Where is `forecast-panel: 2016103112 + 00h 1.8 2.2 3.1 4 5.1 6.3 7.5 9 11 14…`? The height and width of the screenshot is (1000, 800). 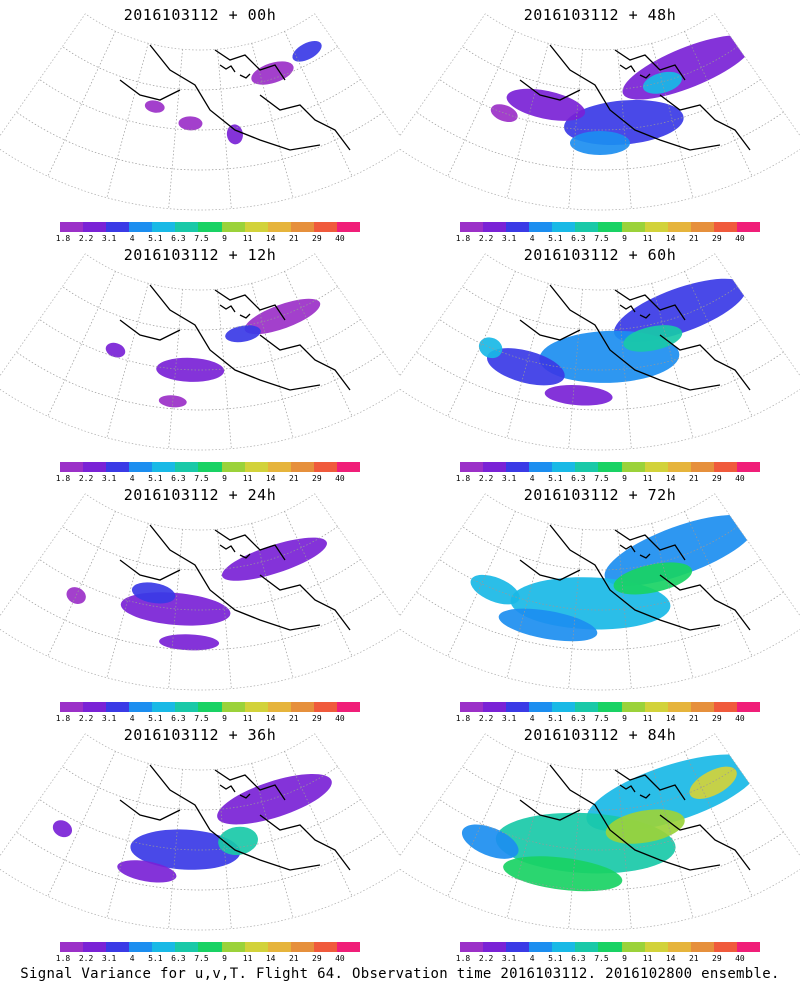
forecast-panel: 2016103112 + 00h 1.8 2.2 3.1 4 5.1 6.3 7.5 9 11 14… is located at coordinates (200, 125).